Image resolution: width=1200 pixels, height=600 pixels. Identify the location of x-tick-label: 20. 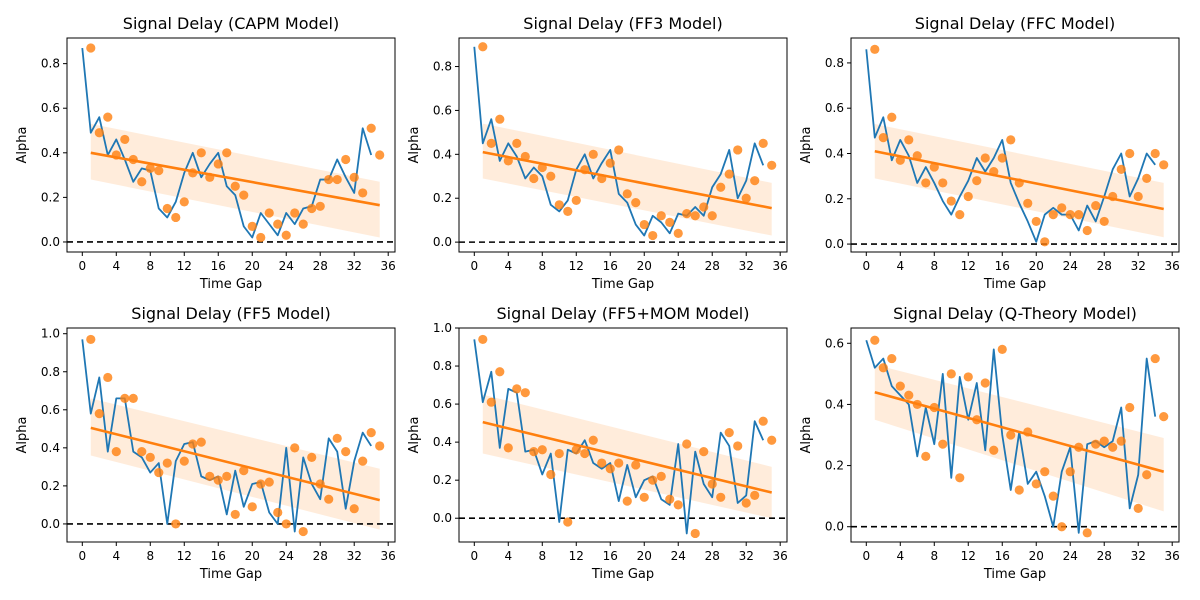
(252, 556).